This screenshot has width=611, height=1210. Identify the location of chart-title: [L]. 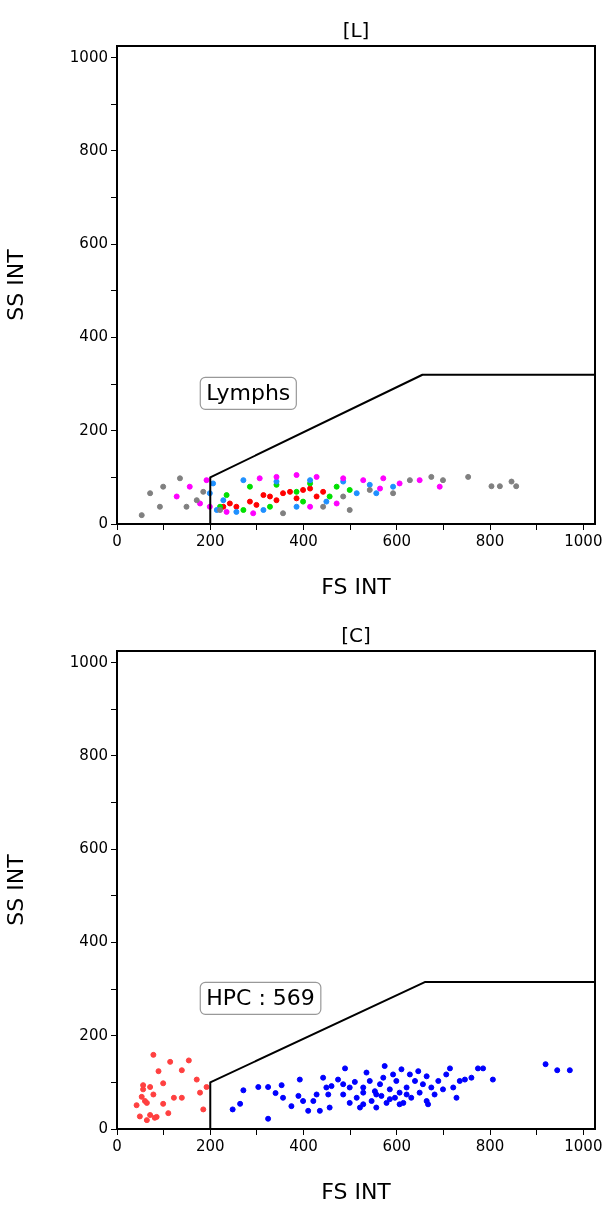
(356, 30).